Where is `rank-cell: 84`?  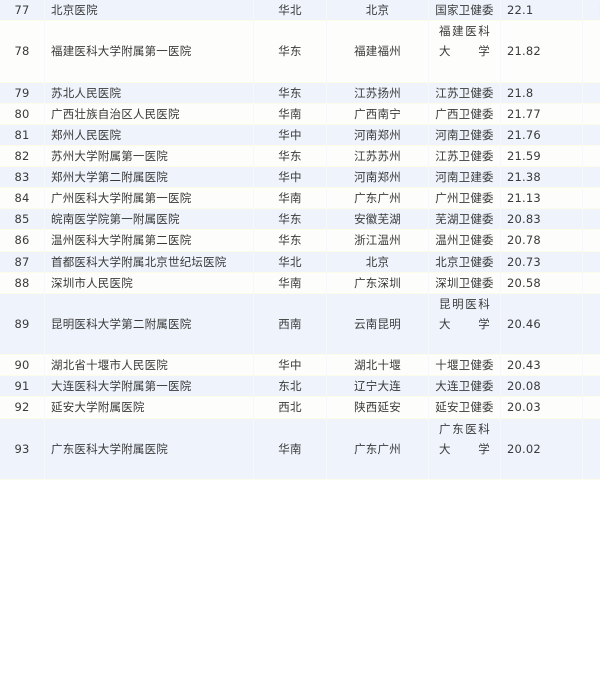
rank-cell: 84 is located at coordinates (22, 198).